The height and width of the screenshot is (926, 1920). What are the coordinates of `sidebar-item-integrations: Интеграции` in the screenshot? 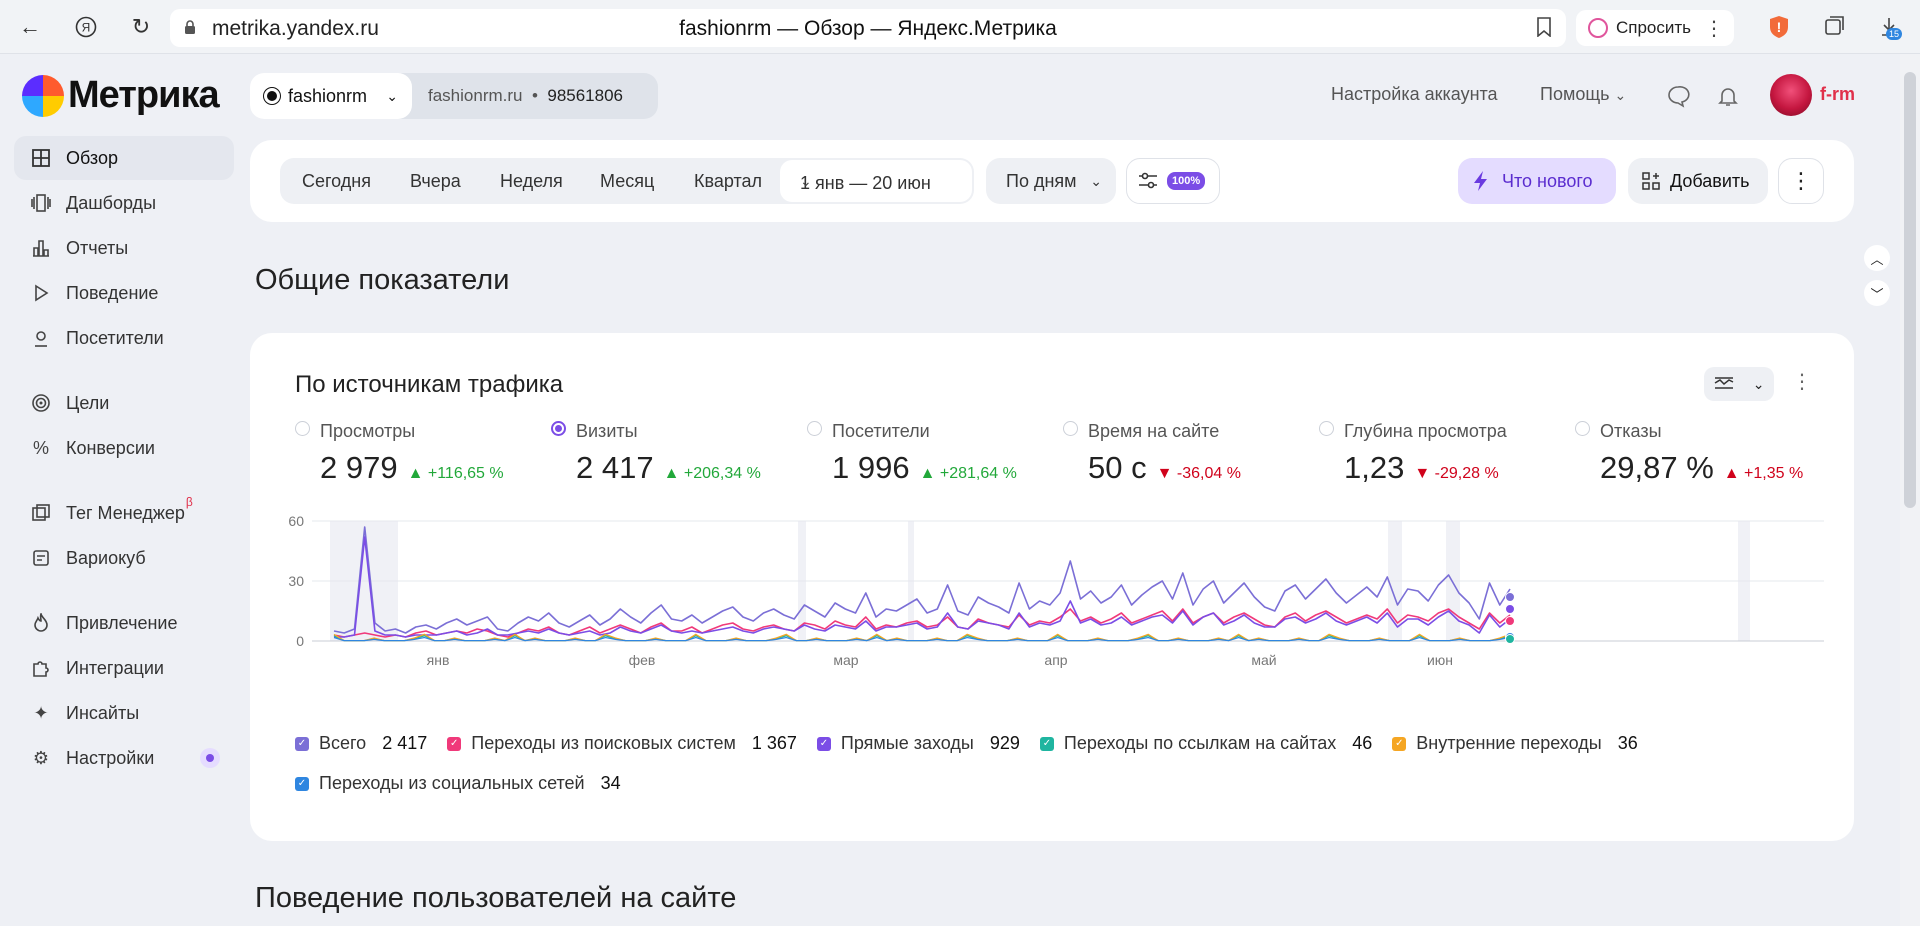 It's located at (124, 668).